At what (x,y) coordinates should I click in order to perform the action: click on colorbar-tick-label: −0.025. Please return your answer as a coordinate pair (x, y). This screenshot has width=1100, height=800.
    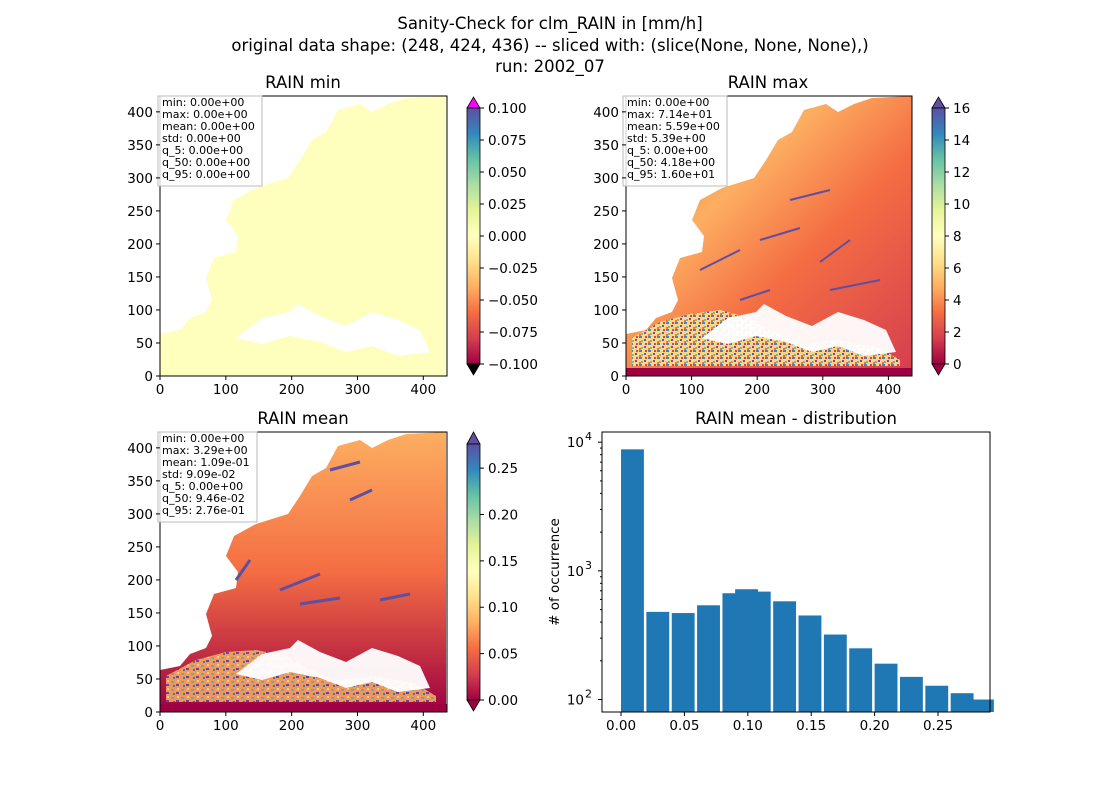
    Looking at the image, I should click on (513, 269).